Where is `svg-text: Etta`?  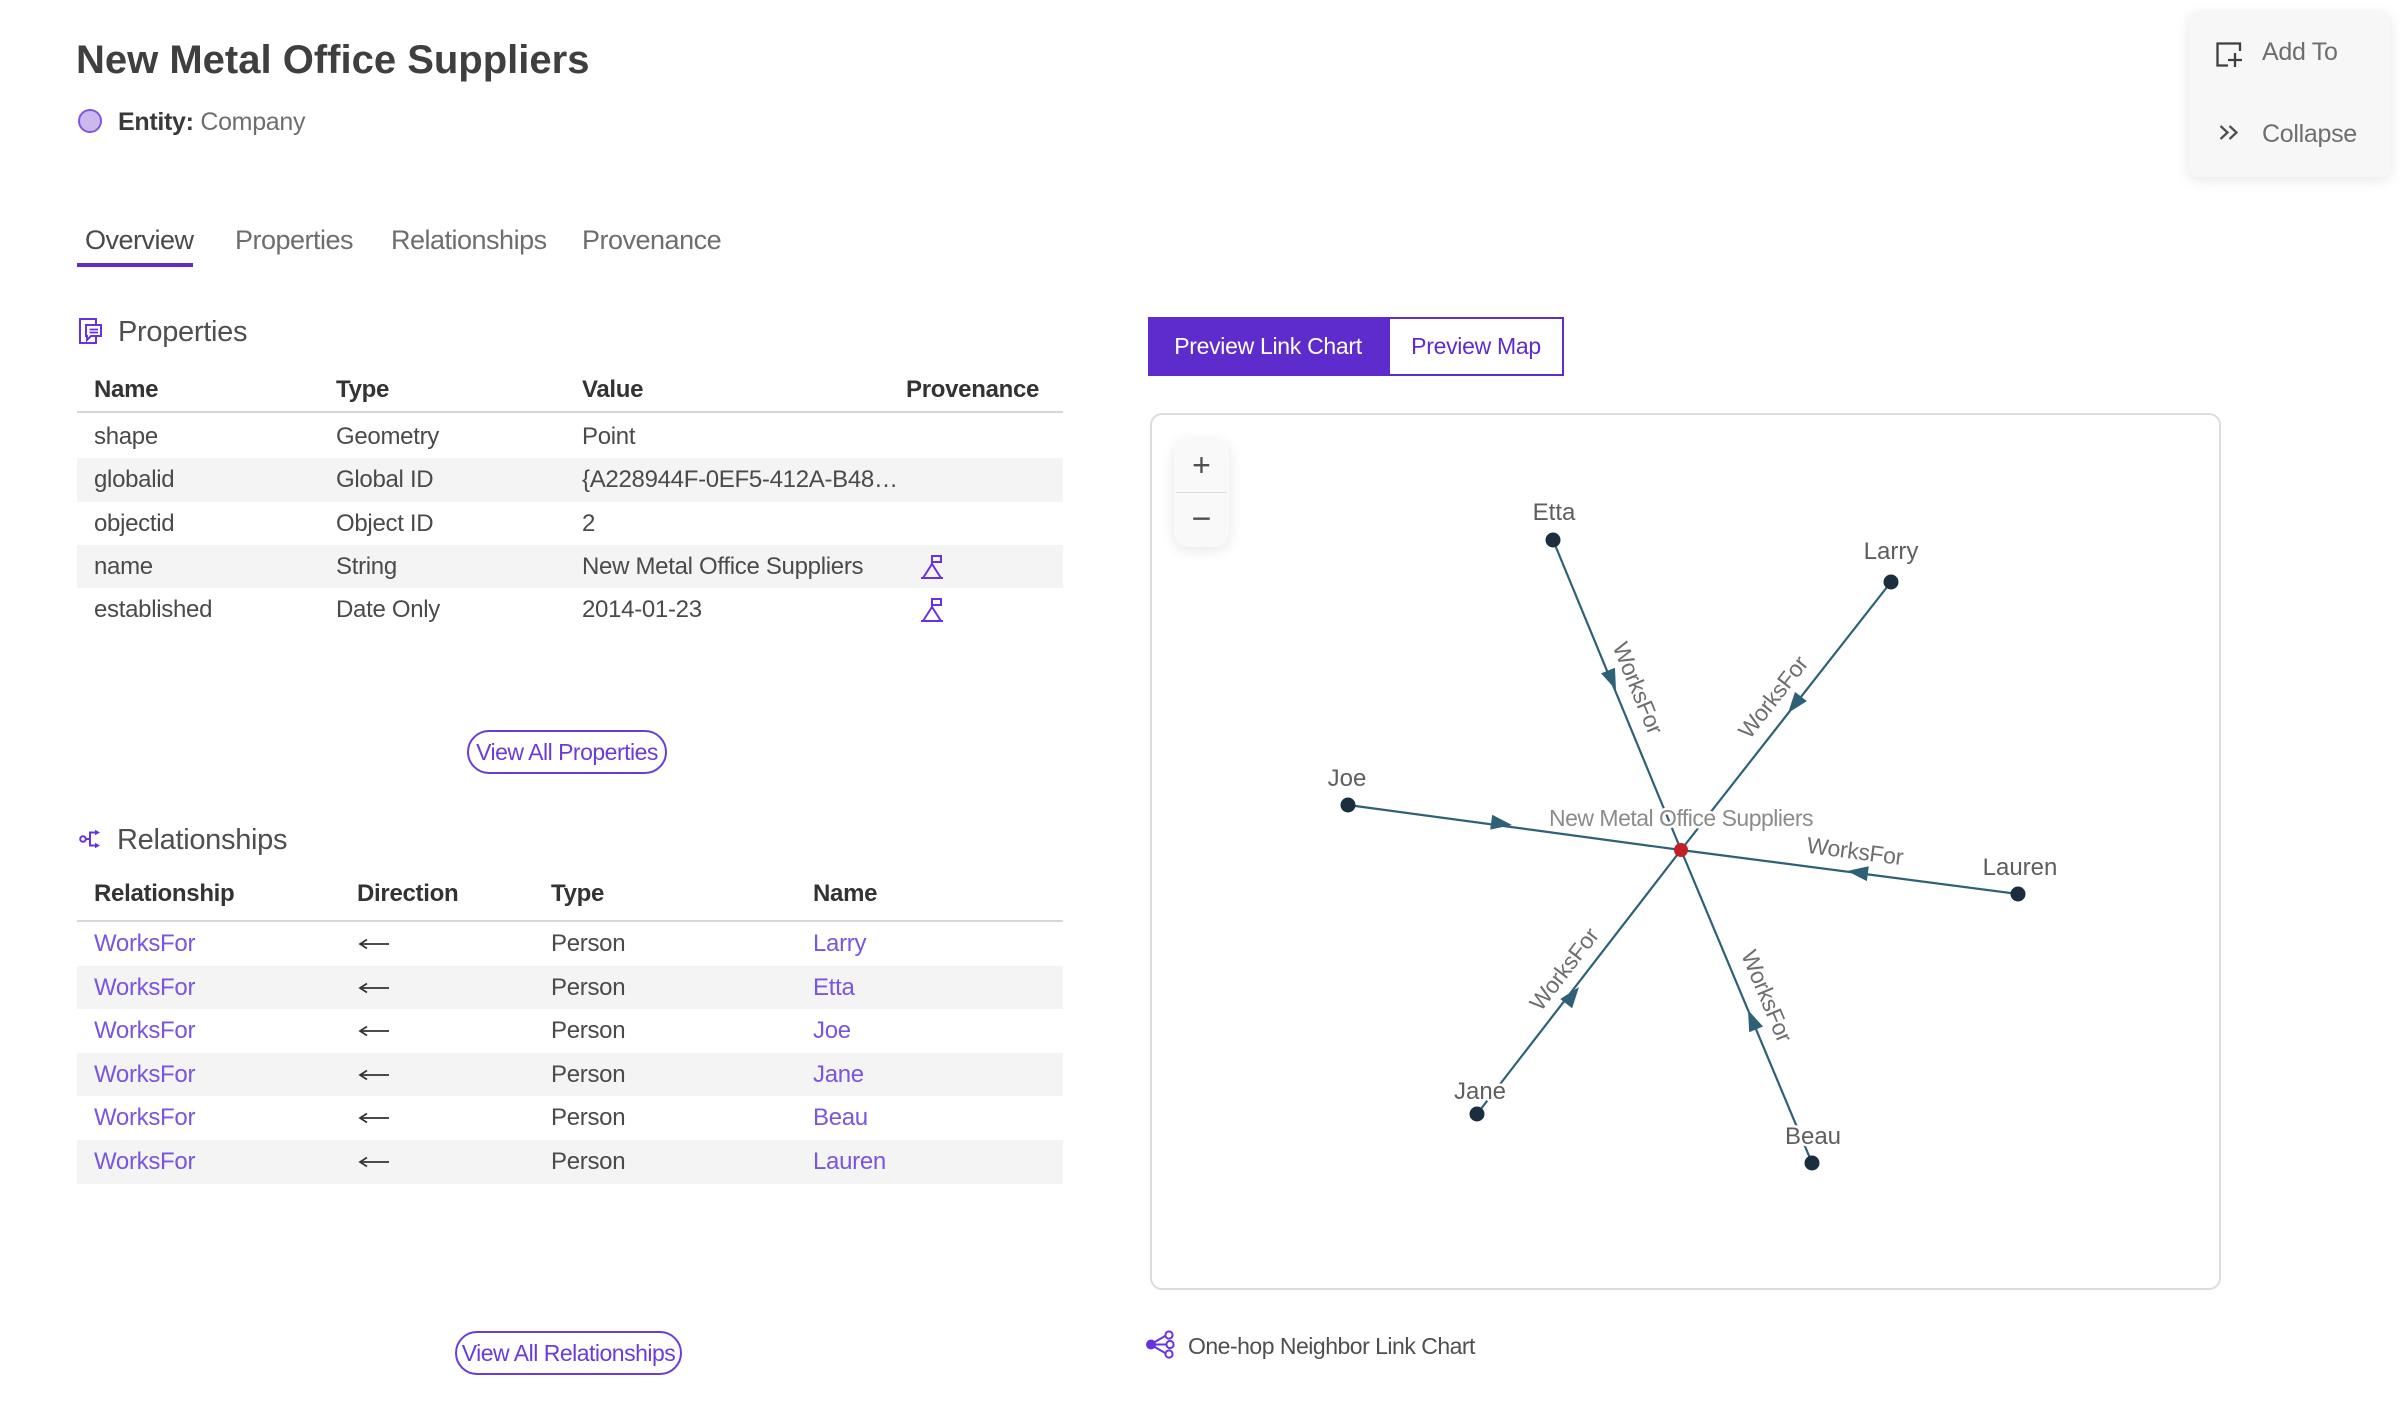 svg-text: Etta is located at coordinates (1554, 512).